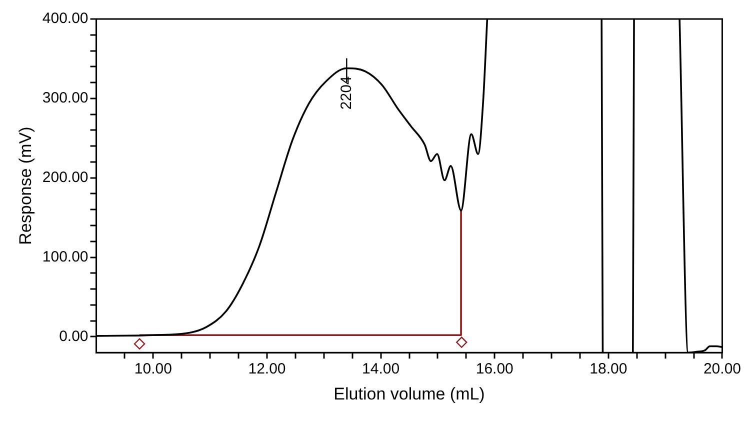 This screenshot has height=421, width=751. Describe the element at coordinates (346, 93) in the screenshot. I see `annotation: 2204` at that location.